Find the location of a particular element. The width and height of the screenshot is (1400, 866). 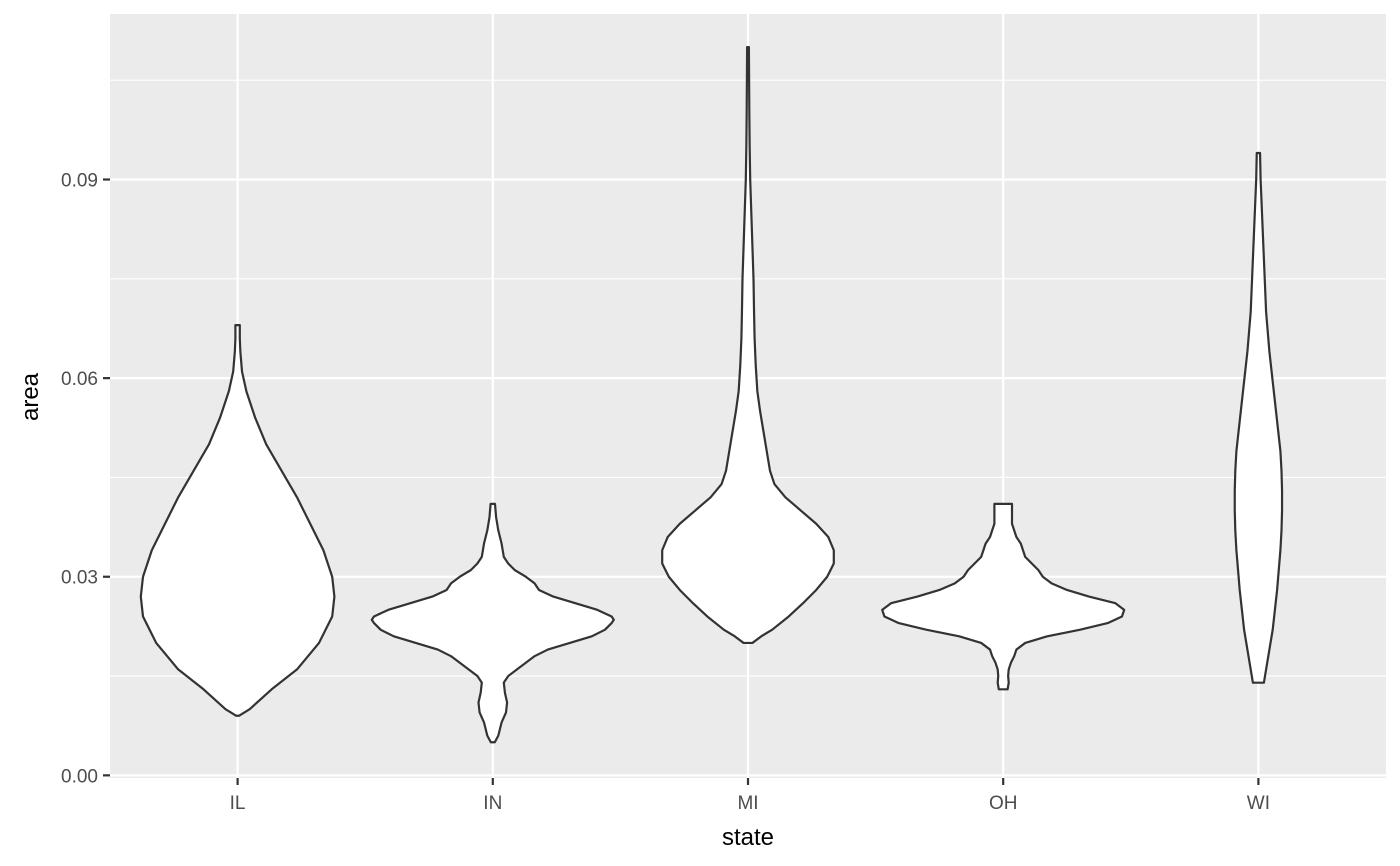

violin-in is located at coordinates (492, 623).